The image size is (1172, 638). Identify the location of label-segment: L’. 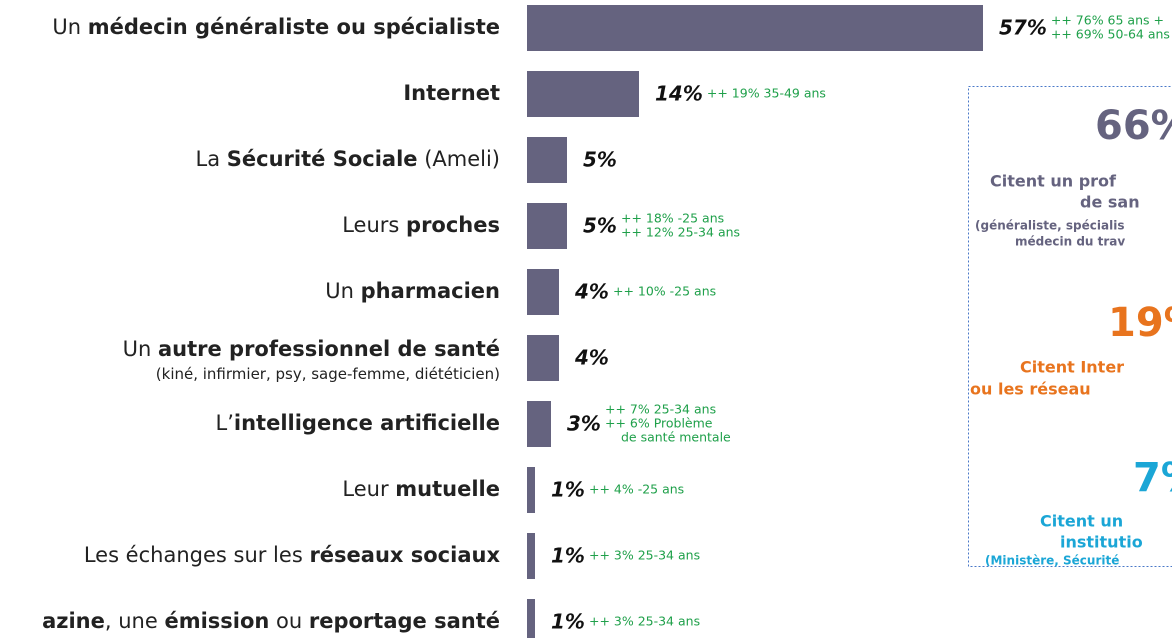
(225, 423).